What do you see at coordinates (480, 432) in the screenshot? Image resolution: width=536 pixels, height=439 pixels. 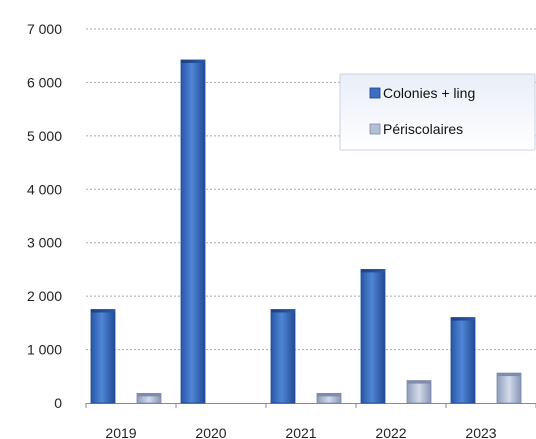 I see `x-tick-label: 2023` at bounding box center [480, 432].